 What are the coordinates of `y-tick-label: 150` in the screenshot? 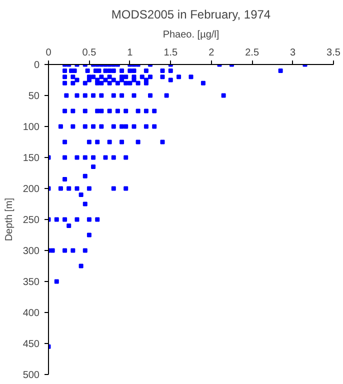 It's located at (31, 158).